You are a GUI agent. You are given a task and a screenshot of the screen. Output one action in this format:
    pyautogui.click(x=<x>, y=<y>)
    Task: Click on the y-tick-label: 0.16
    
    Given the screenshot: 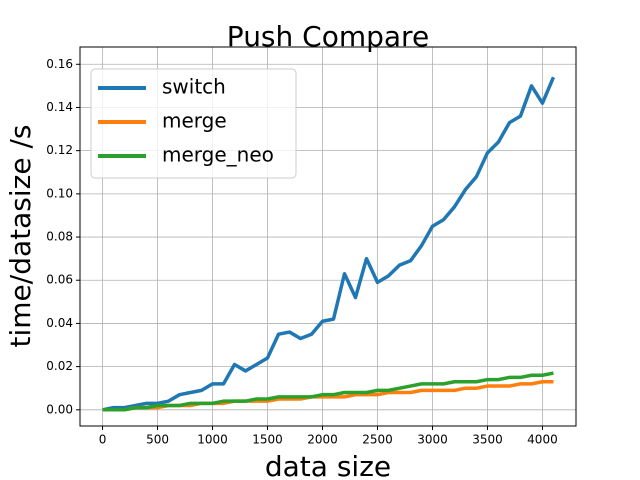 What is the action you would take?
    pyautogui.click(x=59, y=64)
    